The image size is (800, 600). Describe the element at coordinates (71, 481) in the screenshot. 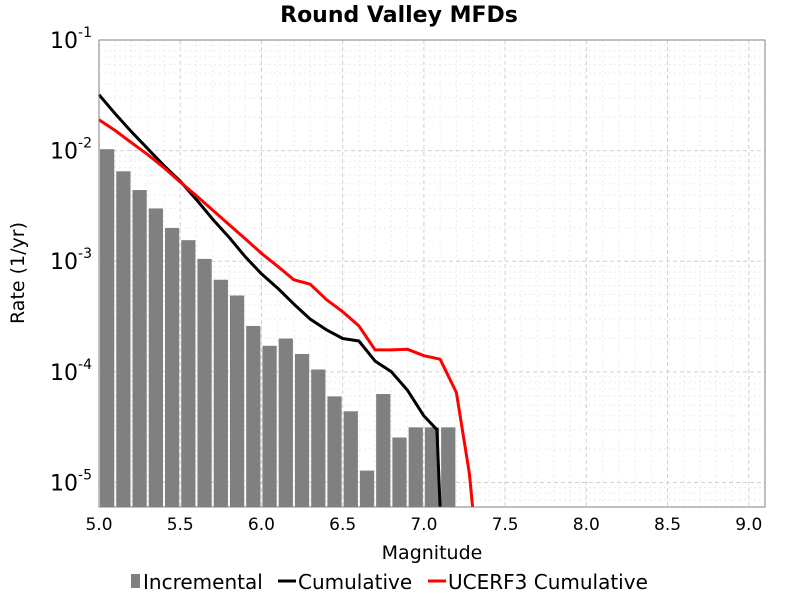

I see `y-tick-label: 10⁻⁵` at that location.